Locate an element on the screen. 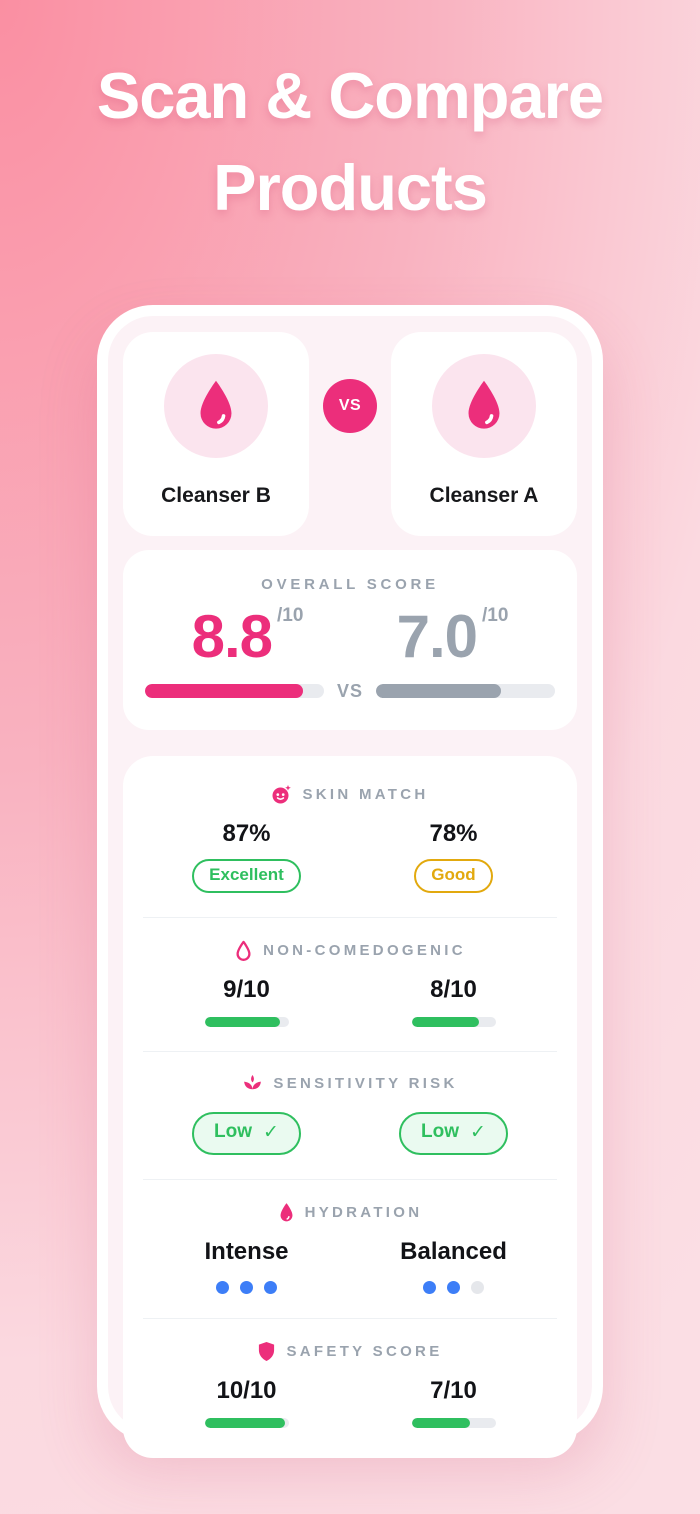 The image size is (700, 1514). score-bar-fill-left is located at coordinates (224, 691).